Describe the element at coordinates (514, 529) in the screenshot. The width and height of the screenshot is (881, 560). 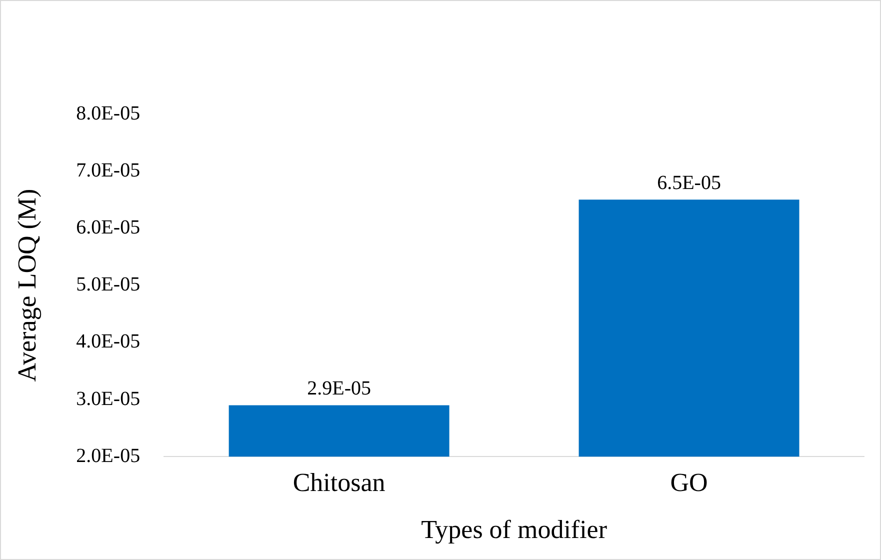
I see `x-axis-title: Types of modifier` at that location.